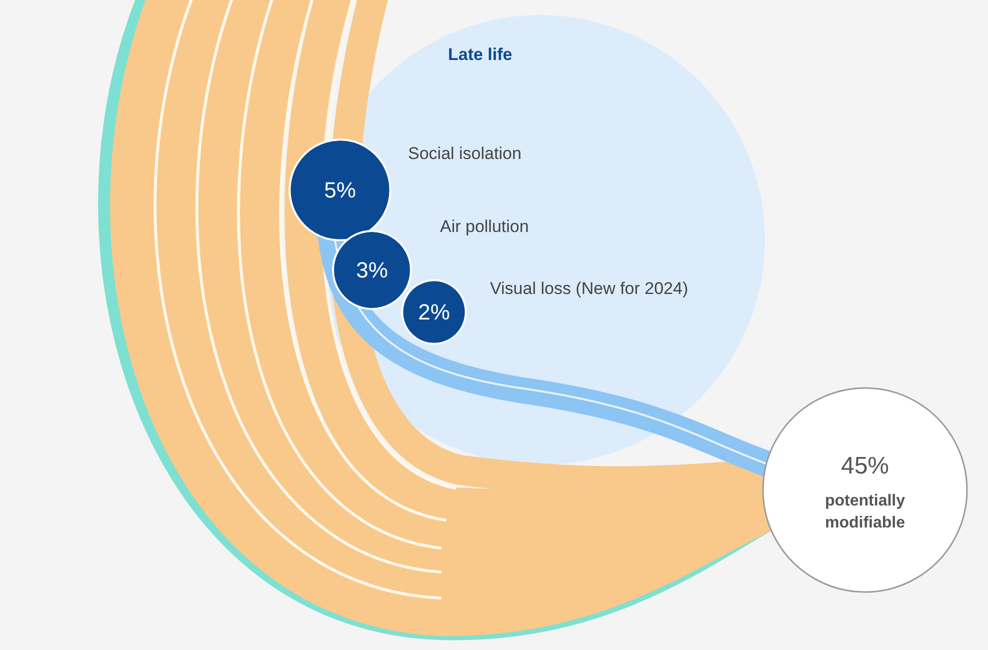 The image size is (988, 650). What do you see at coordinates (484, 226) in the screenshot?
I see `category-label: Air pollution` at bounding box center [484, 226].